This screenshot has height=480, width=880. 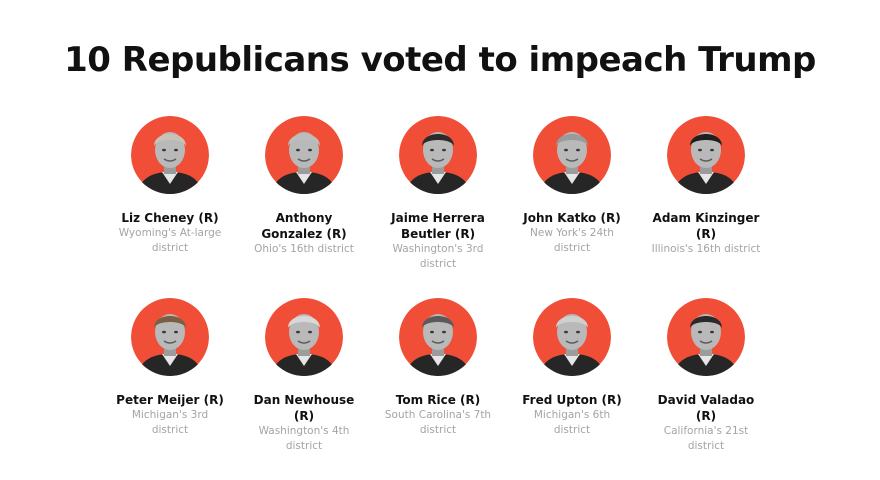 What do you see at coordinates (572, 422) in the screenshot?
I see `member-district: Michigan's 6th district` at bounding box center [572, 422].